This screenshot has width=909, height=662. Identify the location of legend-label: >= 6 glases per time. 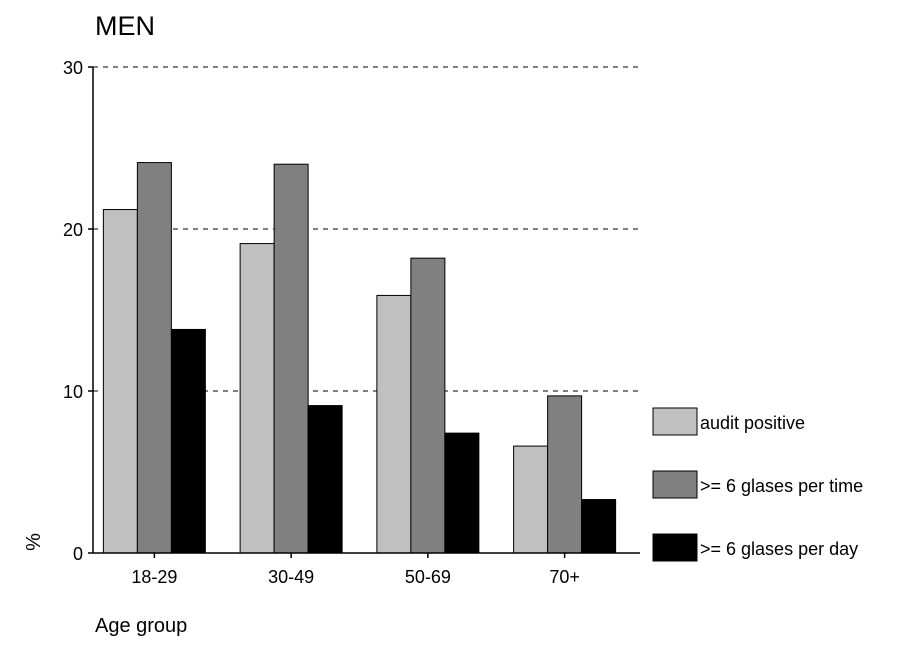
(781, 486).